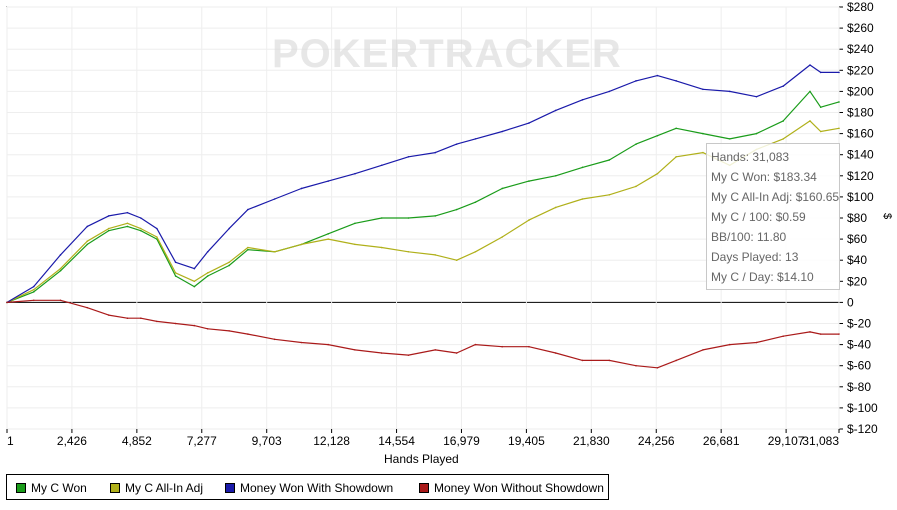  What do you see at coordinates (447, 54) in the screenshot?
I see `pokertracker-watermark: POKERTRACKER` at bounding box center [447, 54].